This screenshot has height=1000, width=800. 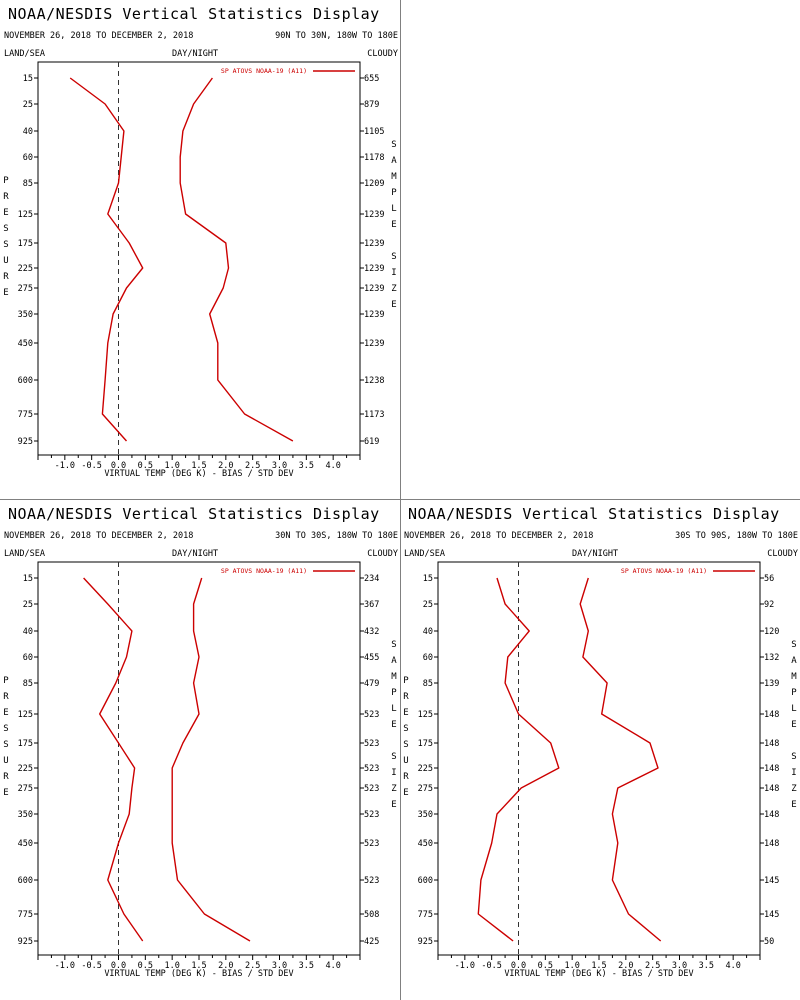 What do you see at coordinates (371, 579) in the screenshot?
I see `sample-size-label: 234` at bounding box center [371, 579].